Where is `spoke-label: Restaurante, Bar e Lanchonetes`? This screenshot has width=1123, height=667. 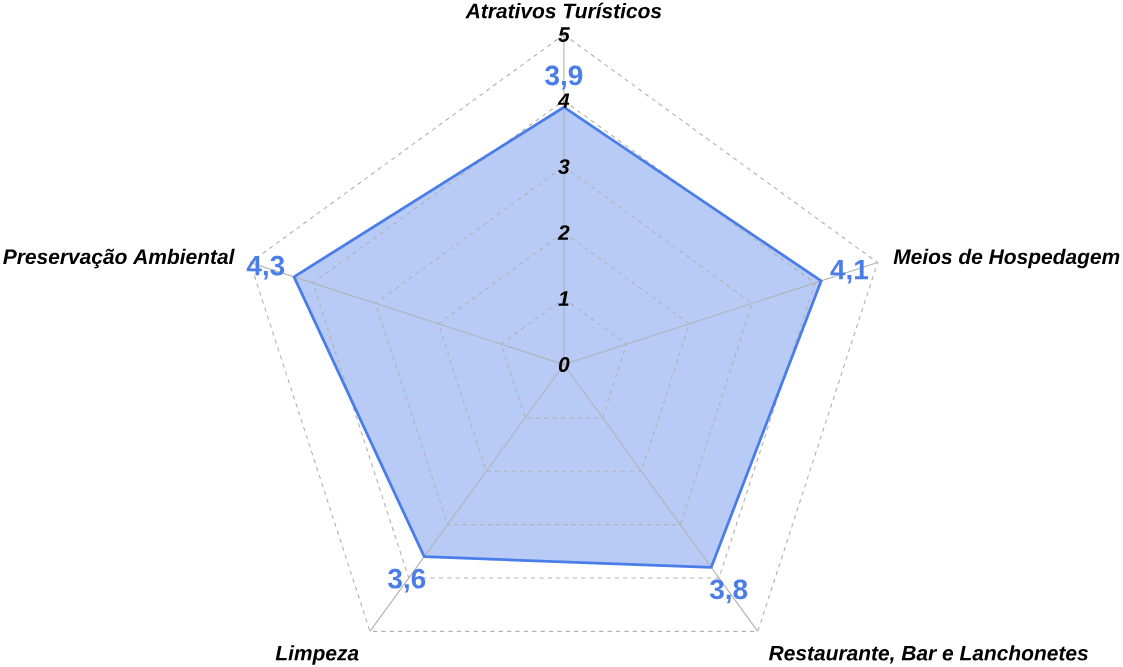 spoke-label: Restaurante, Bar e Lanchonetes is located at coordinates (928, 654).